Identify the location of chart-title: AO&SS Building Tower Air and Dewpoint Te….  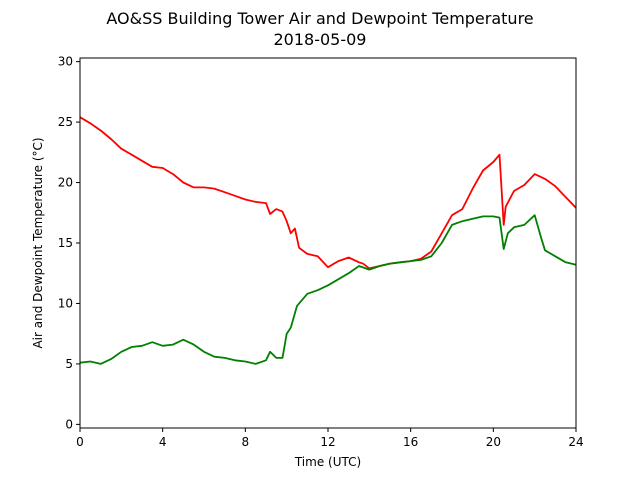
(319, 18).